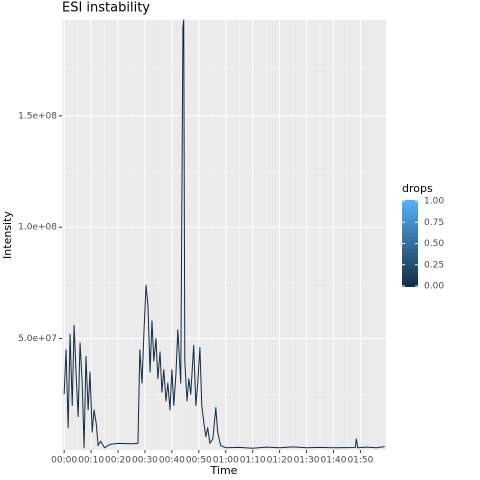 The image size is (480, 480). What do you see at coordinates (64, 461) in the screenshot?
I see `x-tick-label: 00:00` at bounding box center [64, 461].